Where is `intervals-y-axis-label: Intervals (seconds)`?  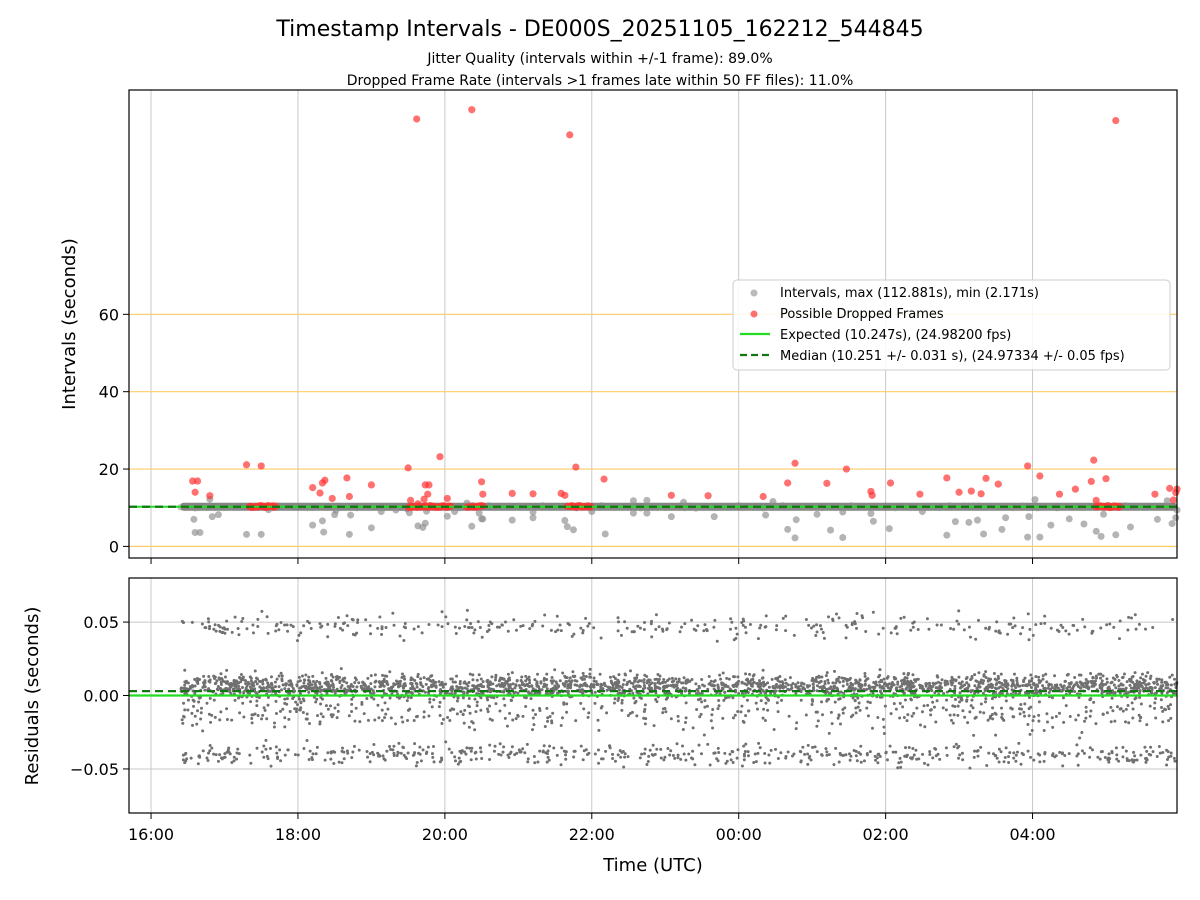
intervals-y-axis-label: Intervals (seconds) is located at coordinates (69, 324).